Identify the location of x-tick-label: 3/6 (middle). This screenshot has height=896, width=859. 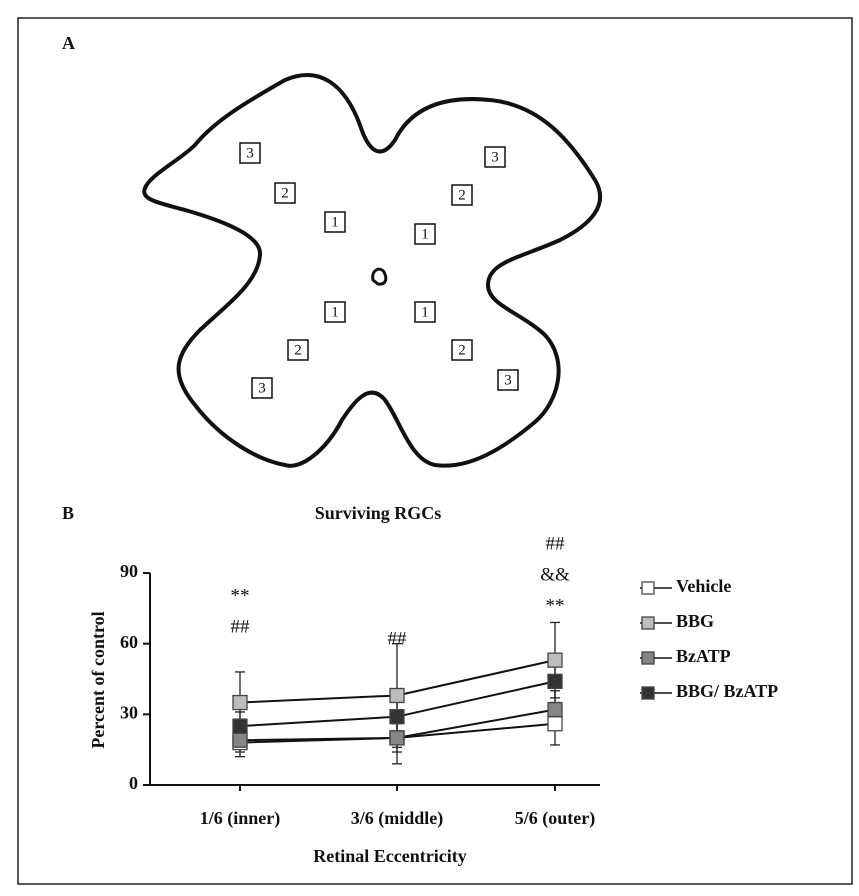
(397, 818).